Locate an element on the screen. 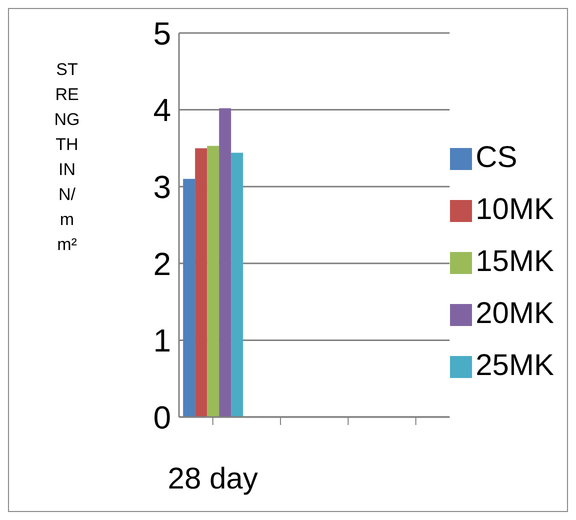  y-tick-label: 5 is located at coordinates (162, 33).